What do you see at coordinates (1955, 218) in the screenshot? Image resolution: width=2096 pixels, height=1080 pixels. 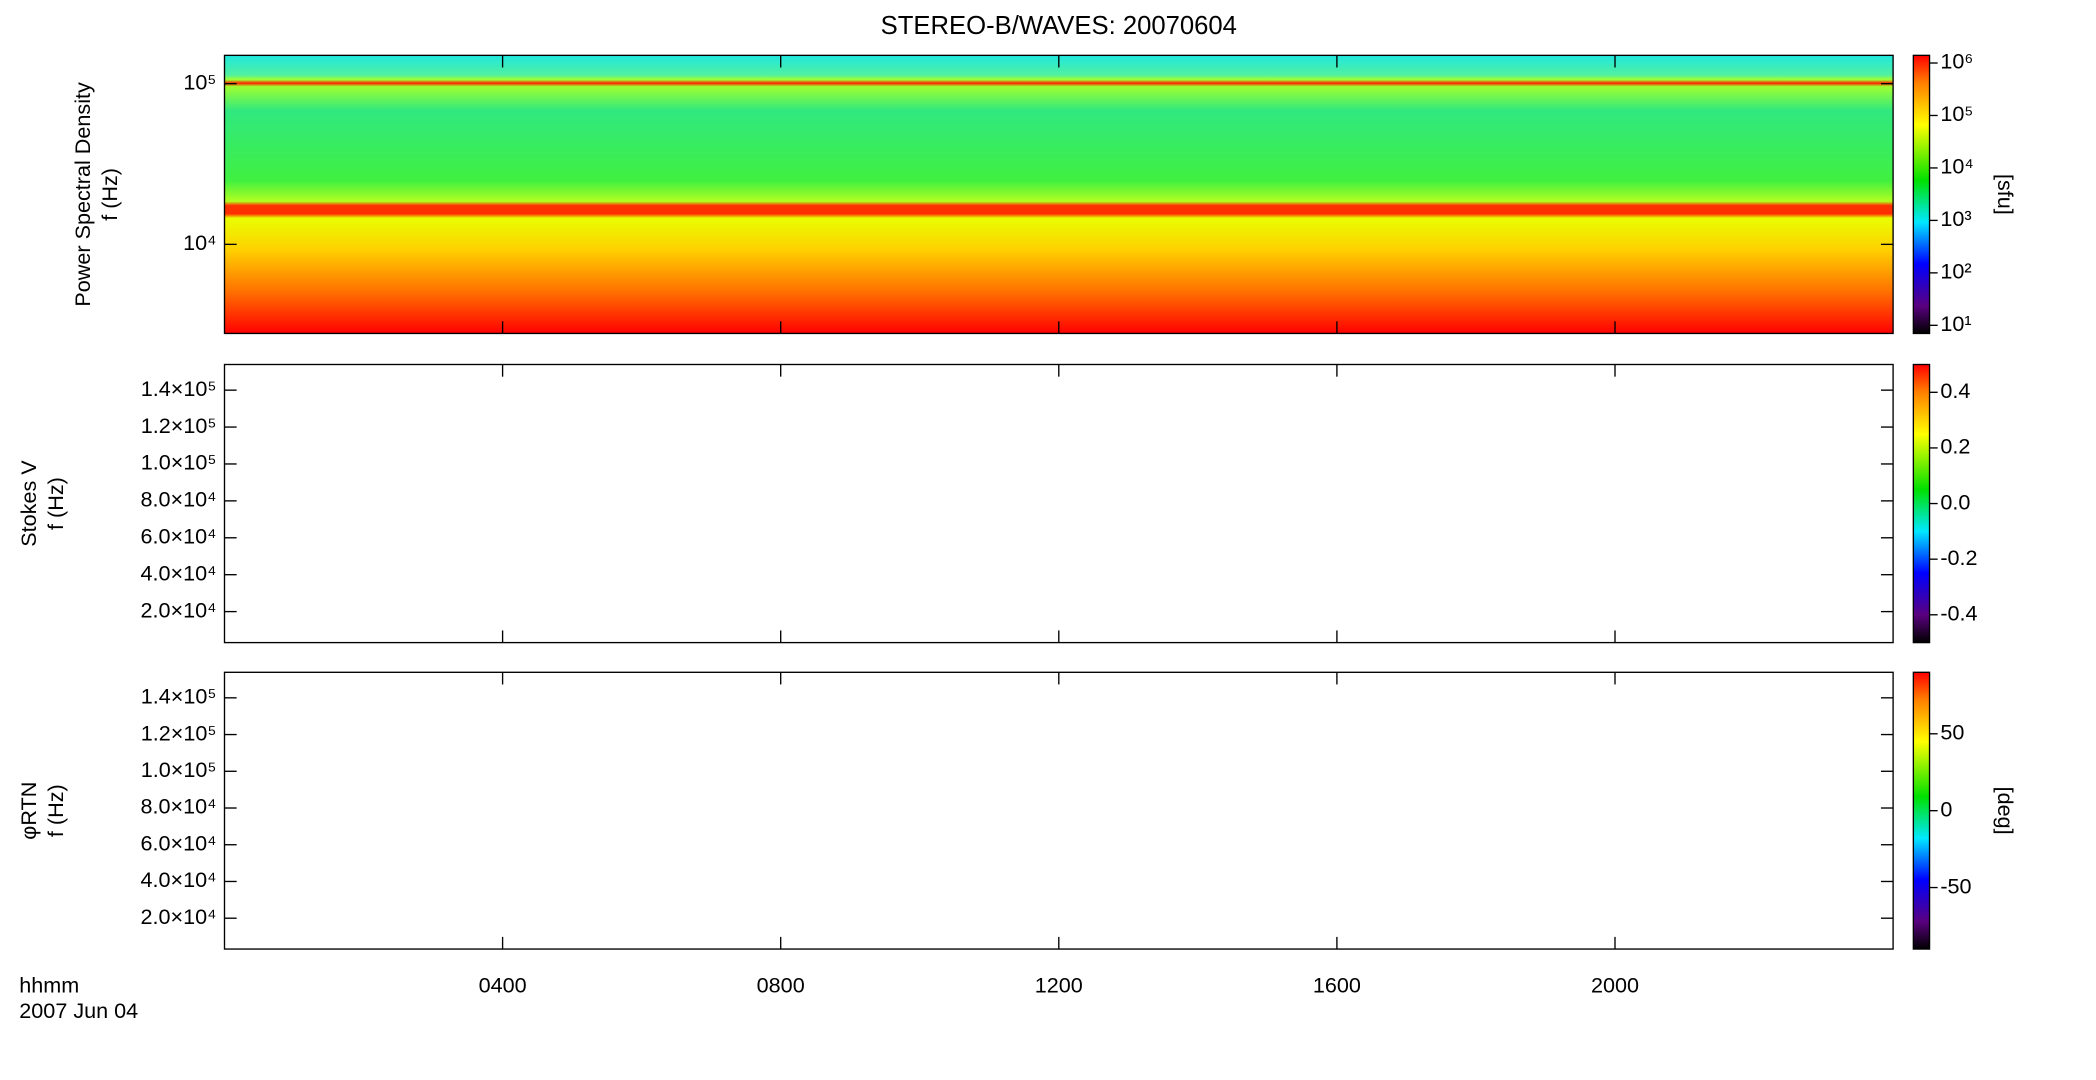 I see `colorbar-tick-label: 10³` at bounding box center [1955, 218].